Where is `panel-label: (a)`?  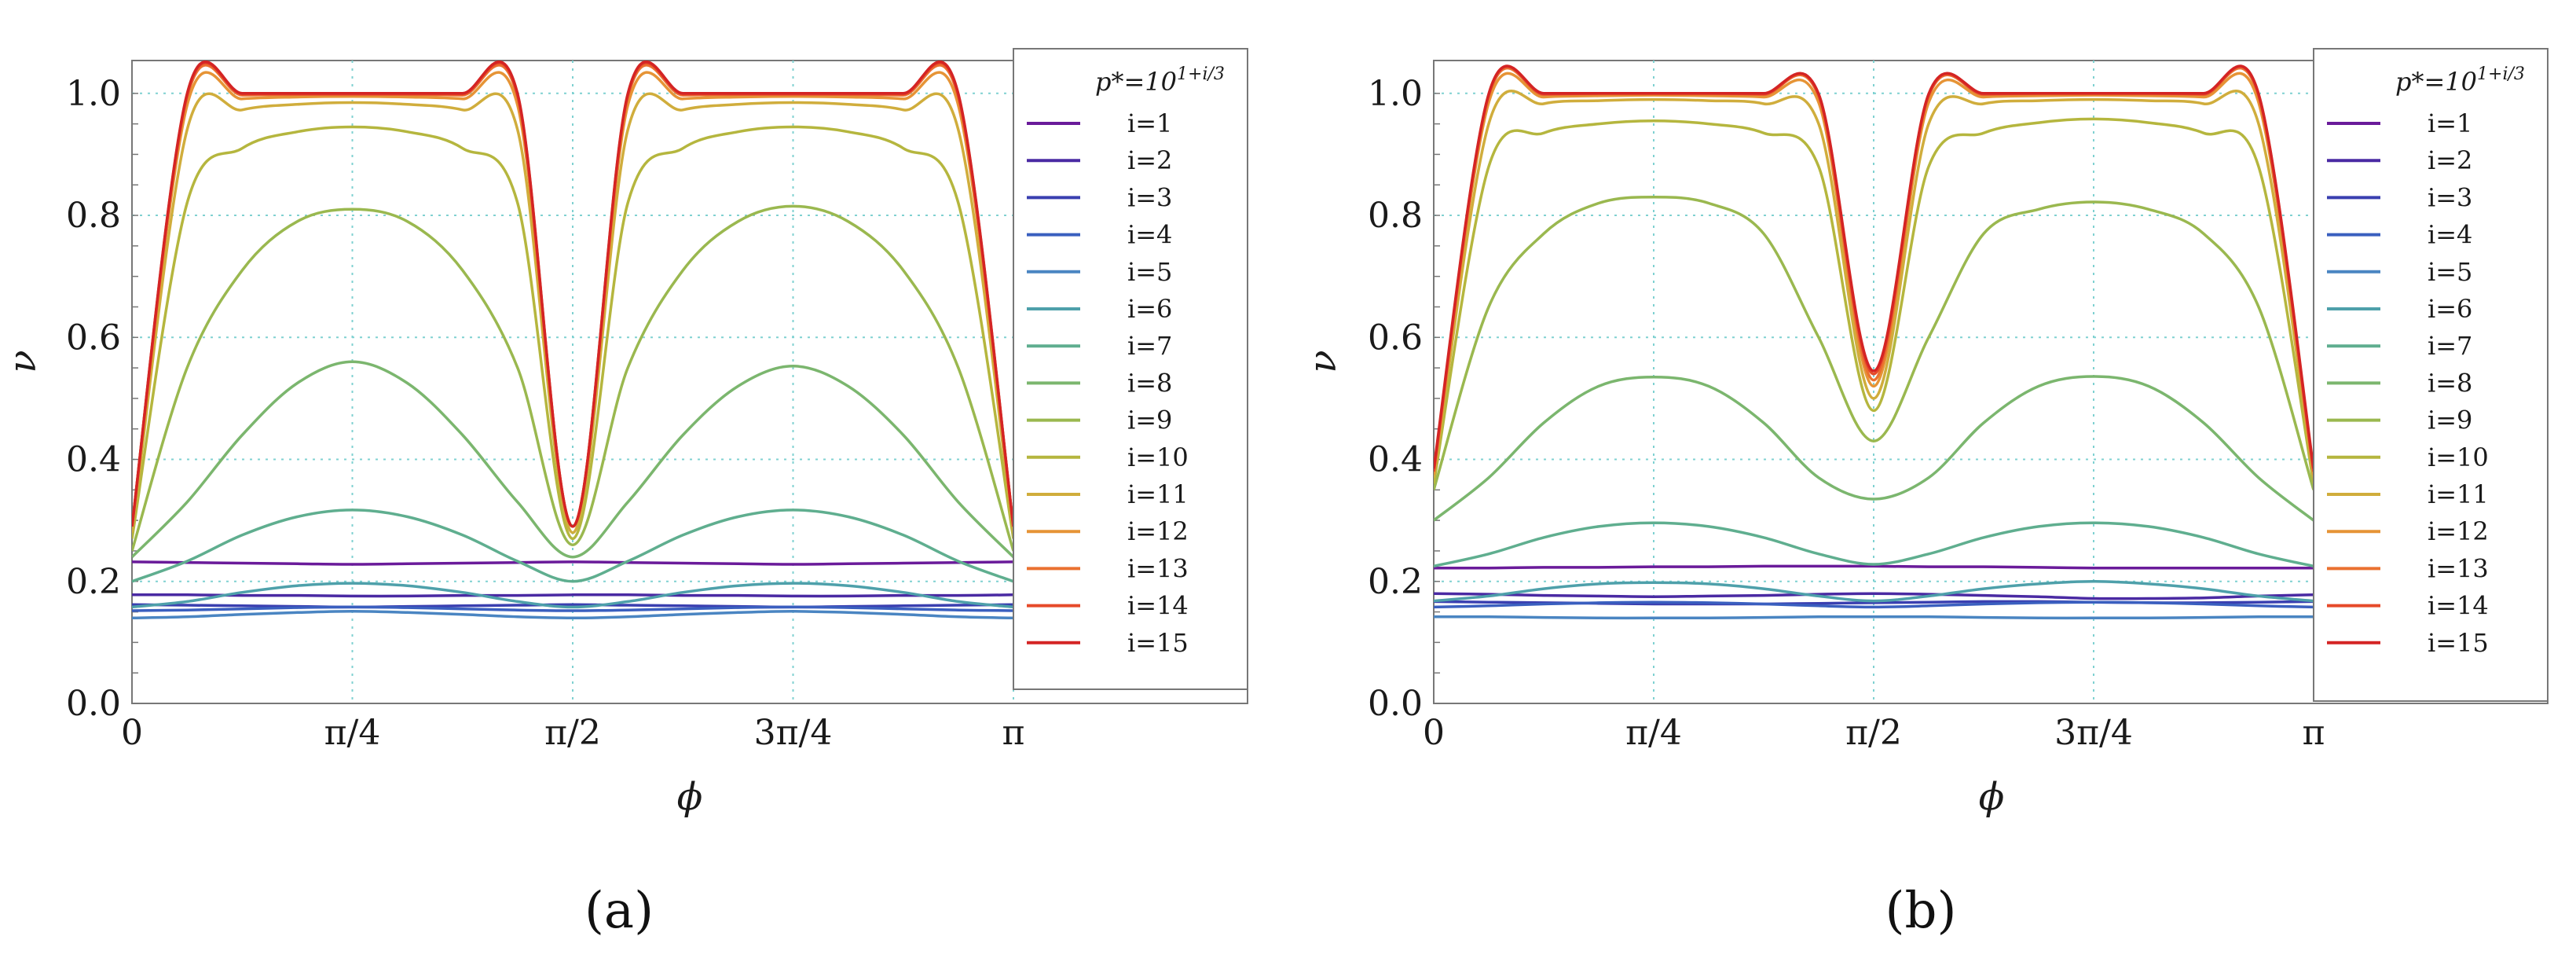
panel-label: (a) is located at coordinates (619, 911).